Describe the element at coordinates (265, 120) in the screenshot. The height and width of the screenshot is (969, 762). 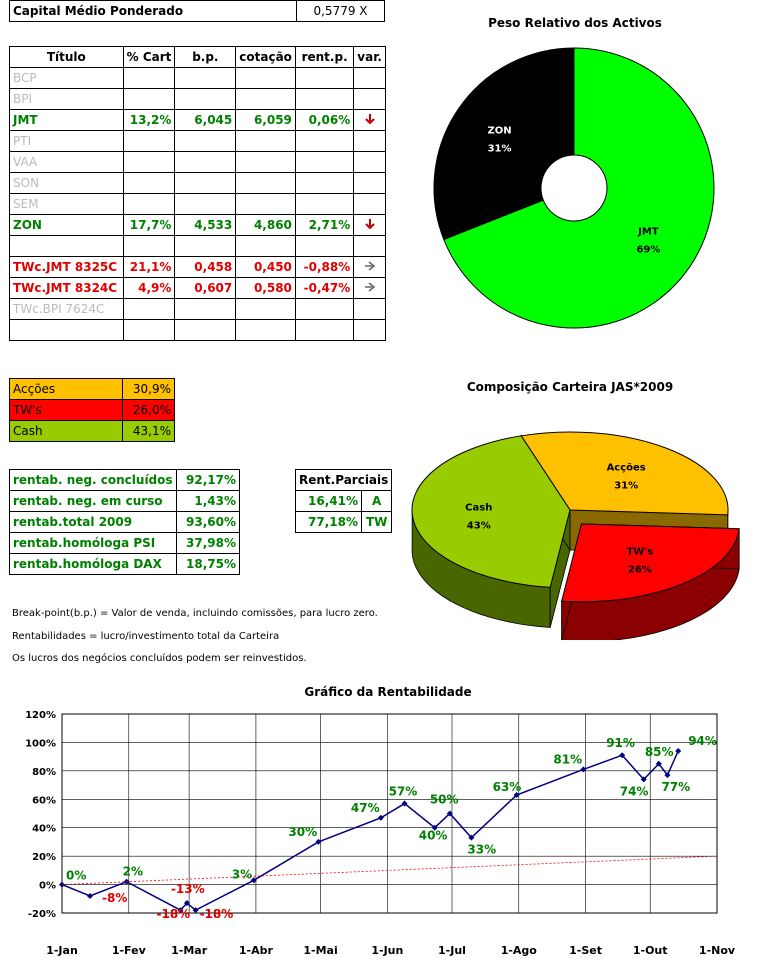
I see `table-cell-cot: 6,059` at that location.